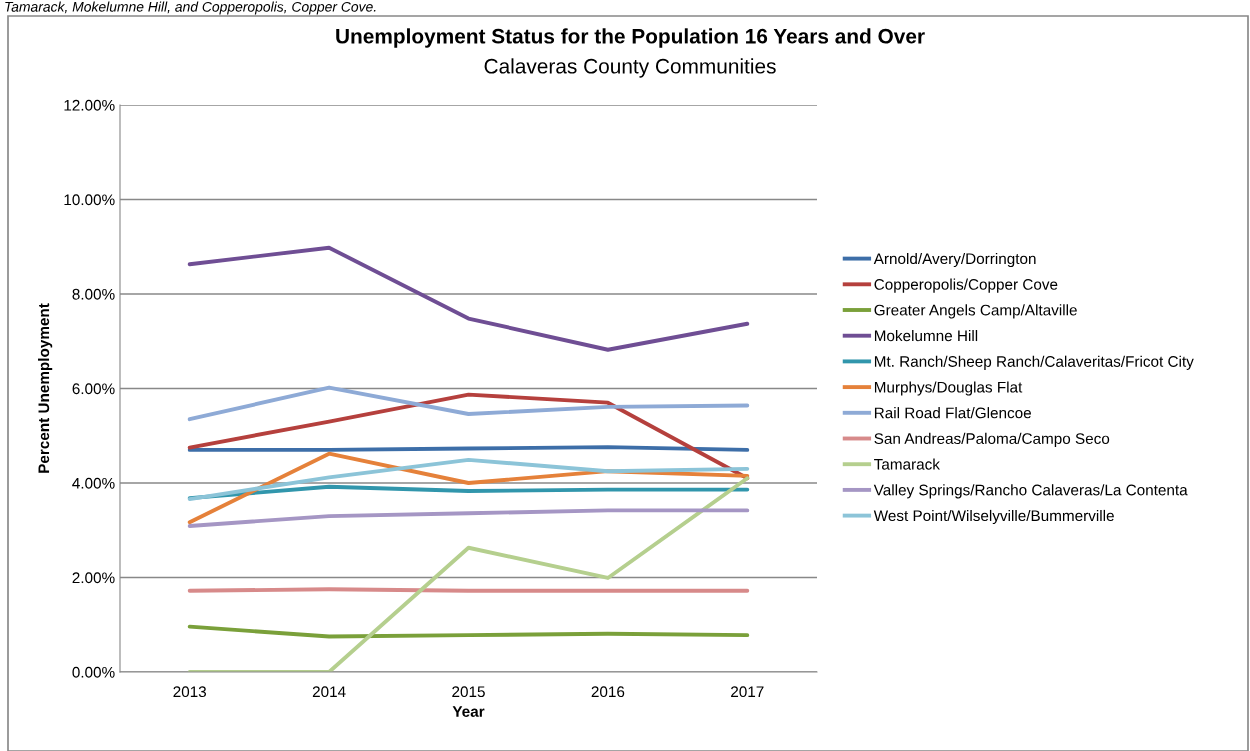 This screenshot has height=751, width=1250. What do you see at coordinates (93, 672) in the screenshot?
I see `y-tick-label: 0.00%` at bounding box center [93, 672].